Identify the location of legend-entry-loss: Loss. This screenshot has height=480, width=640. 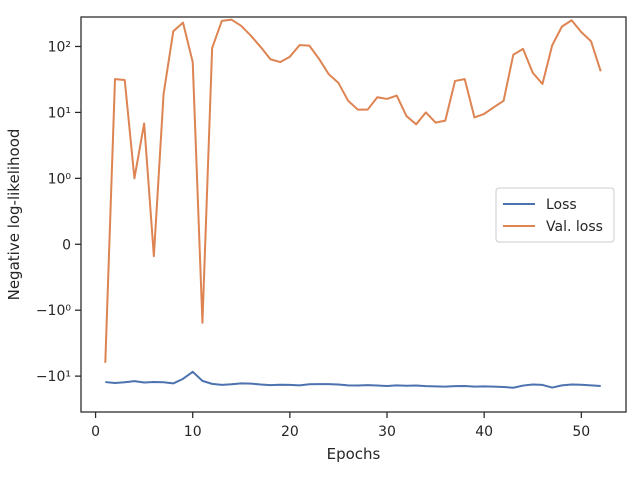
(561, 205).